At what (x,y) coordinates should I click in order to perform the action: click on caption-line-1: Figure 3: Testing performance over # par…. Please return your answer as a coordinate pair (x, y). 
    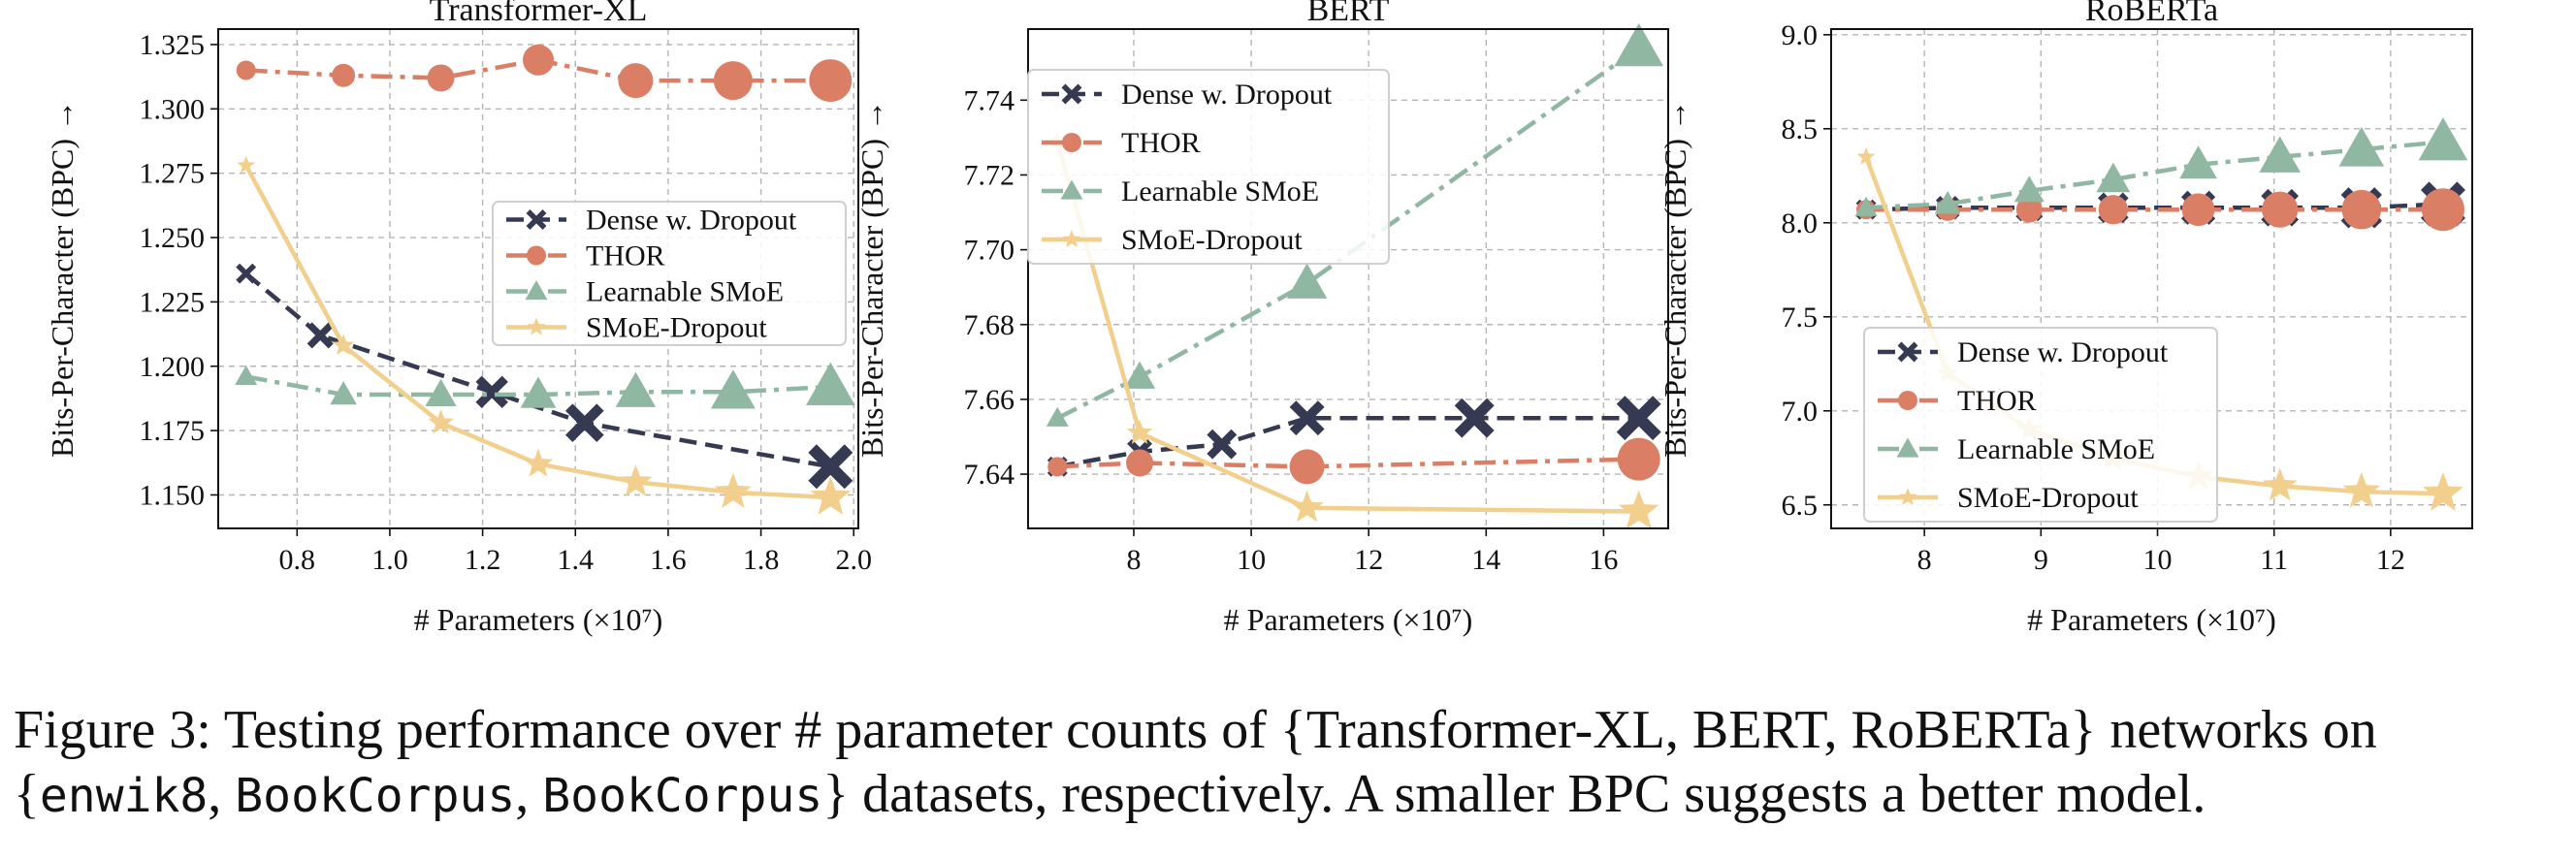
    Looking at the image, I should click on (1195, 730).